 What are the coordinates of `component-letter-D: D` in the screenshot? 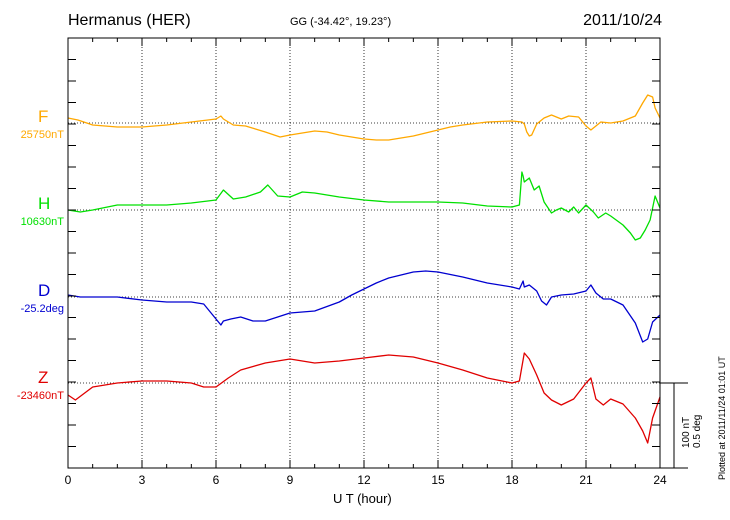 It's located at (44, 290).